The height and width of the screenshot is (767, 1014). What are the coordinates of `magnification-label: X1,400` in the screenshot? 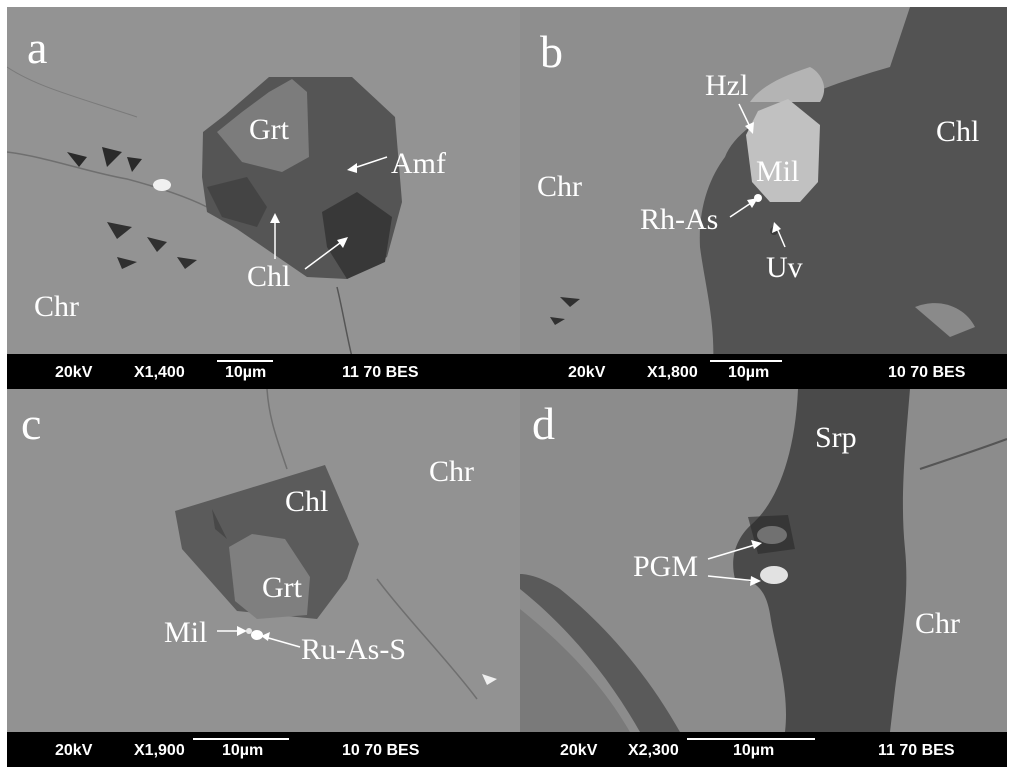 It's located at (159, 372).